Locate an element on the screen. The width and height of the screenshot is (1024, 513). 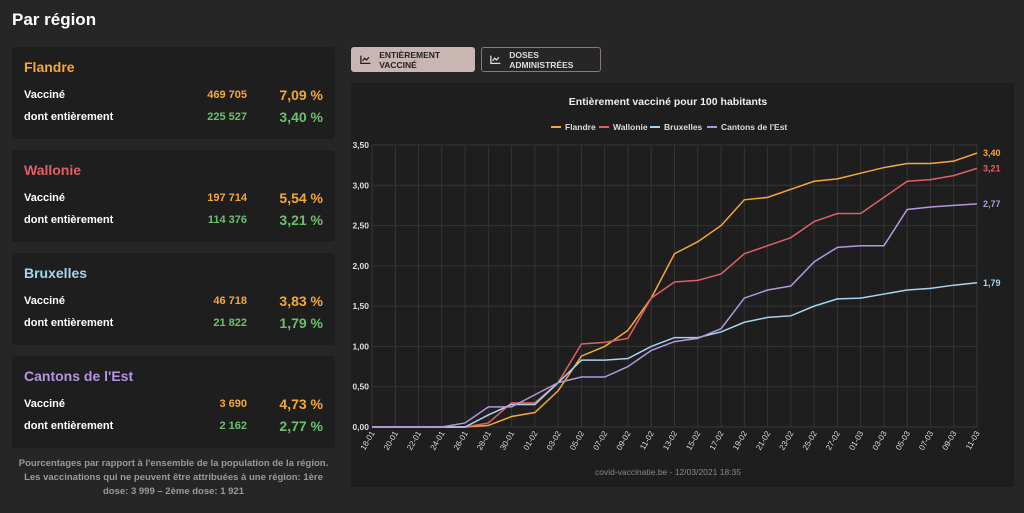
chart-source: covid-vaccinatie.be - 12/03/2021 18:35 is located at coordinates (668, 472).